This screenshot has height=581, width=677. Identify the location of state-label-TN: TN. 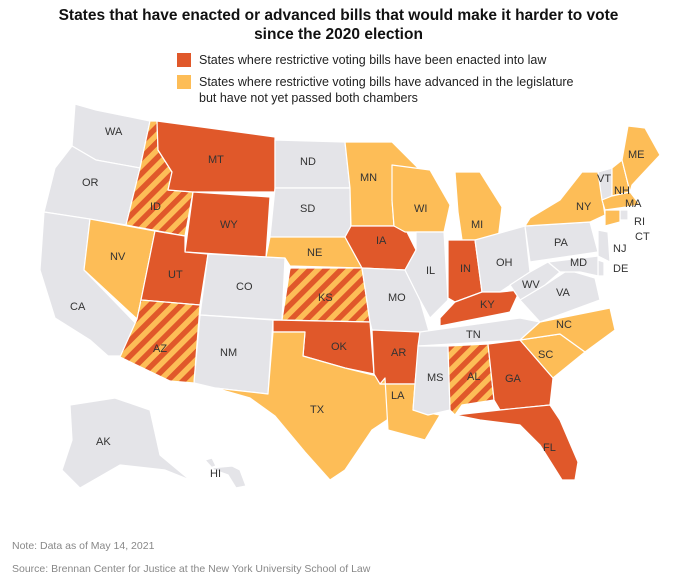
(473, 335).